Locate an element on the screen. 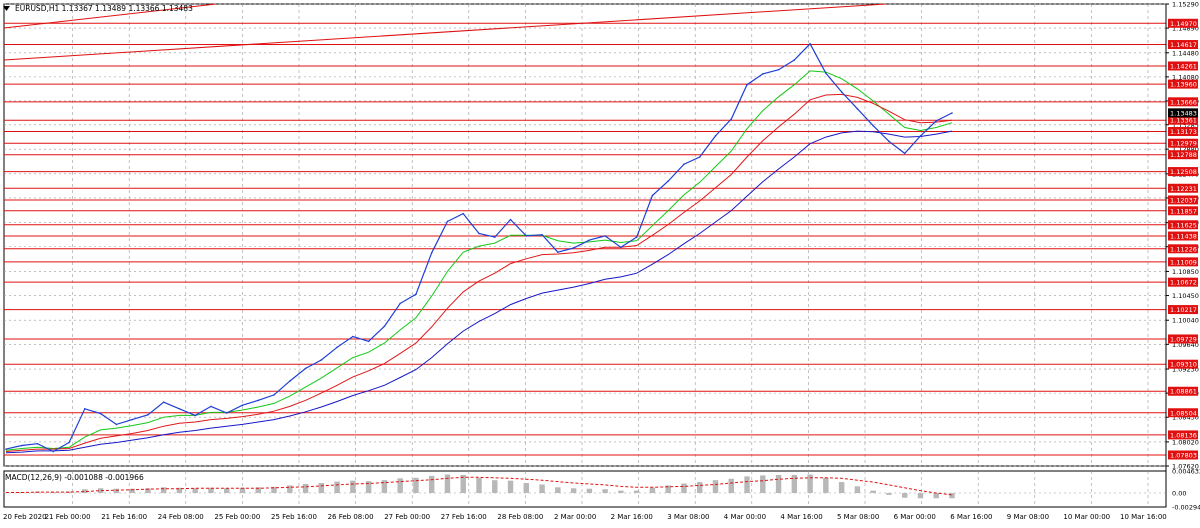  x-tick-label: 6 Mar 16:00 is located at coordinates (971, 517).